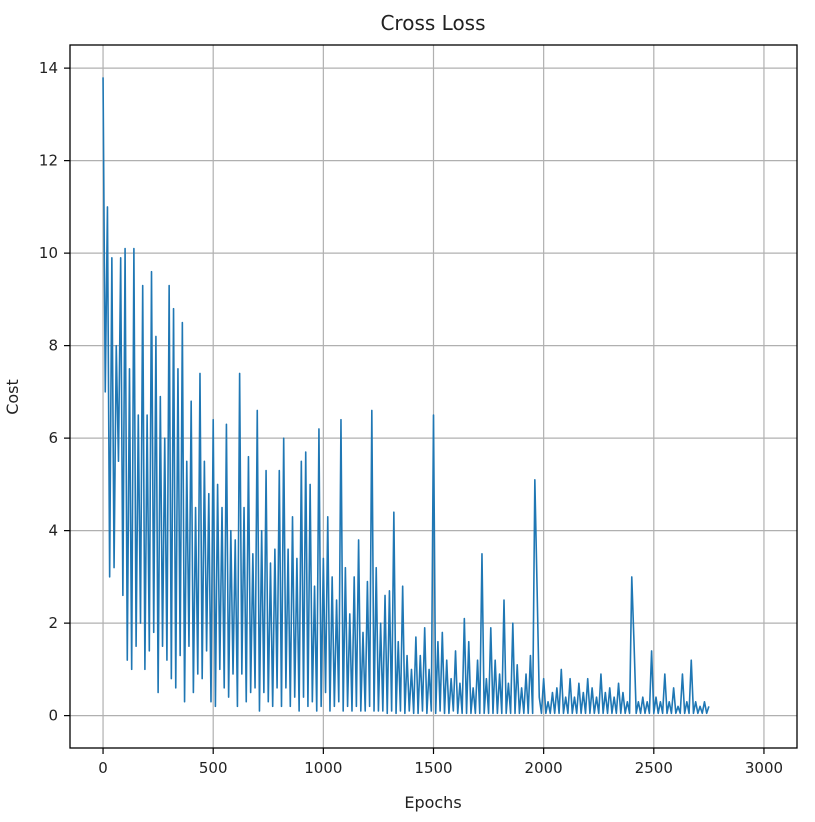  Describe the element at coordinates (48, 161) in the screenshot. I see `y-tick-label: 12` at that location.